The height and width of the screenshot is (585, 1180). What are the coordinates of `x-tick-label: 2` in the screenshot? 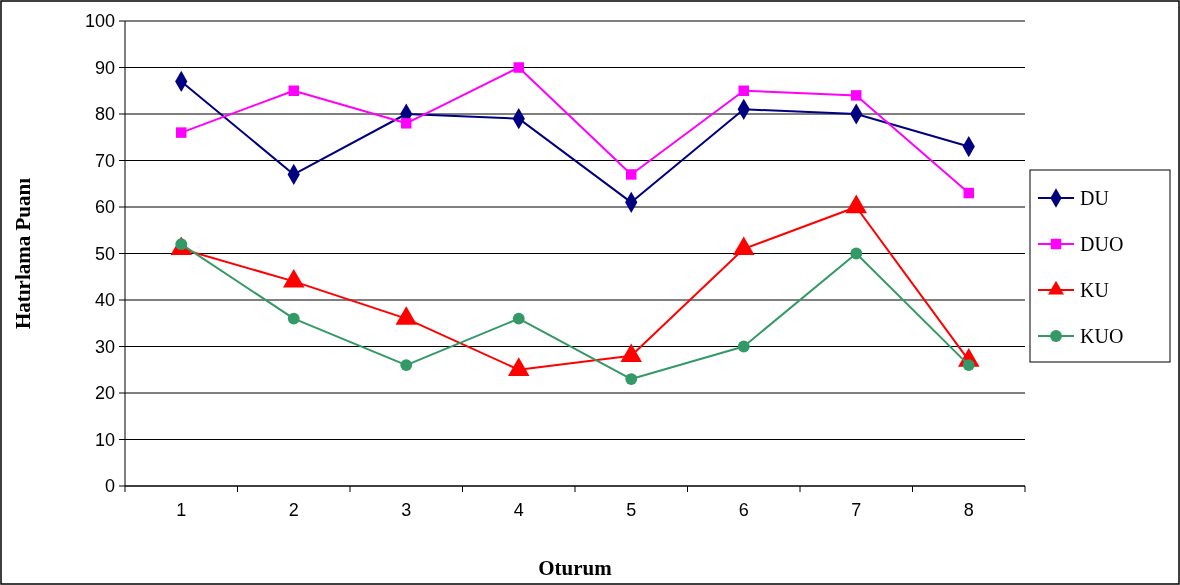 It's located at (293, 510).